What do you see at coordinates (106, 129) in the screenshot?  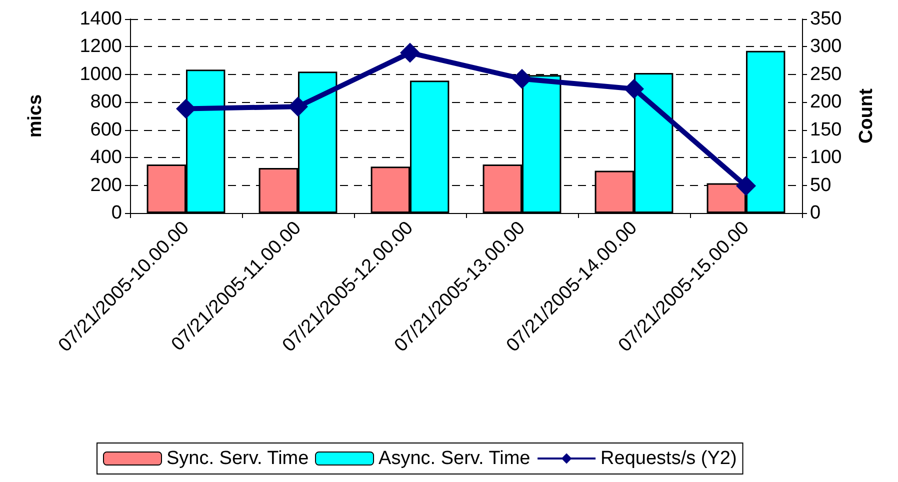 I see `y-tick-label: 600` at bounding box center [106, 129].